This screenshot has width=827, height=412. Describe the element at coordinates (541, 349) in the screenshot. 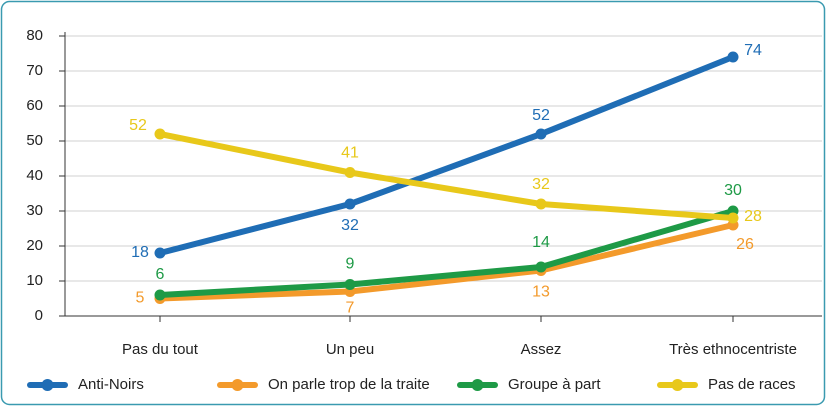

I see `x-tick-label: Assez` at that location.